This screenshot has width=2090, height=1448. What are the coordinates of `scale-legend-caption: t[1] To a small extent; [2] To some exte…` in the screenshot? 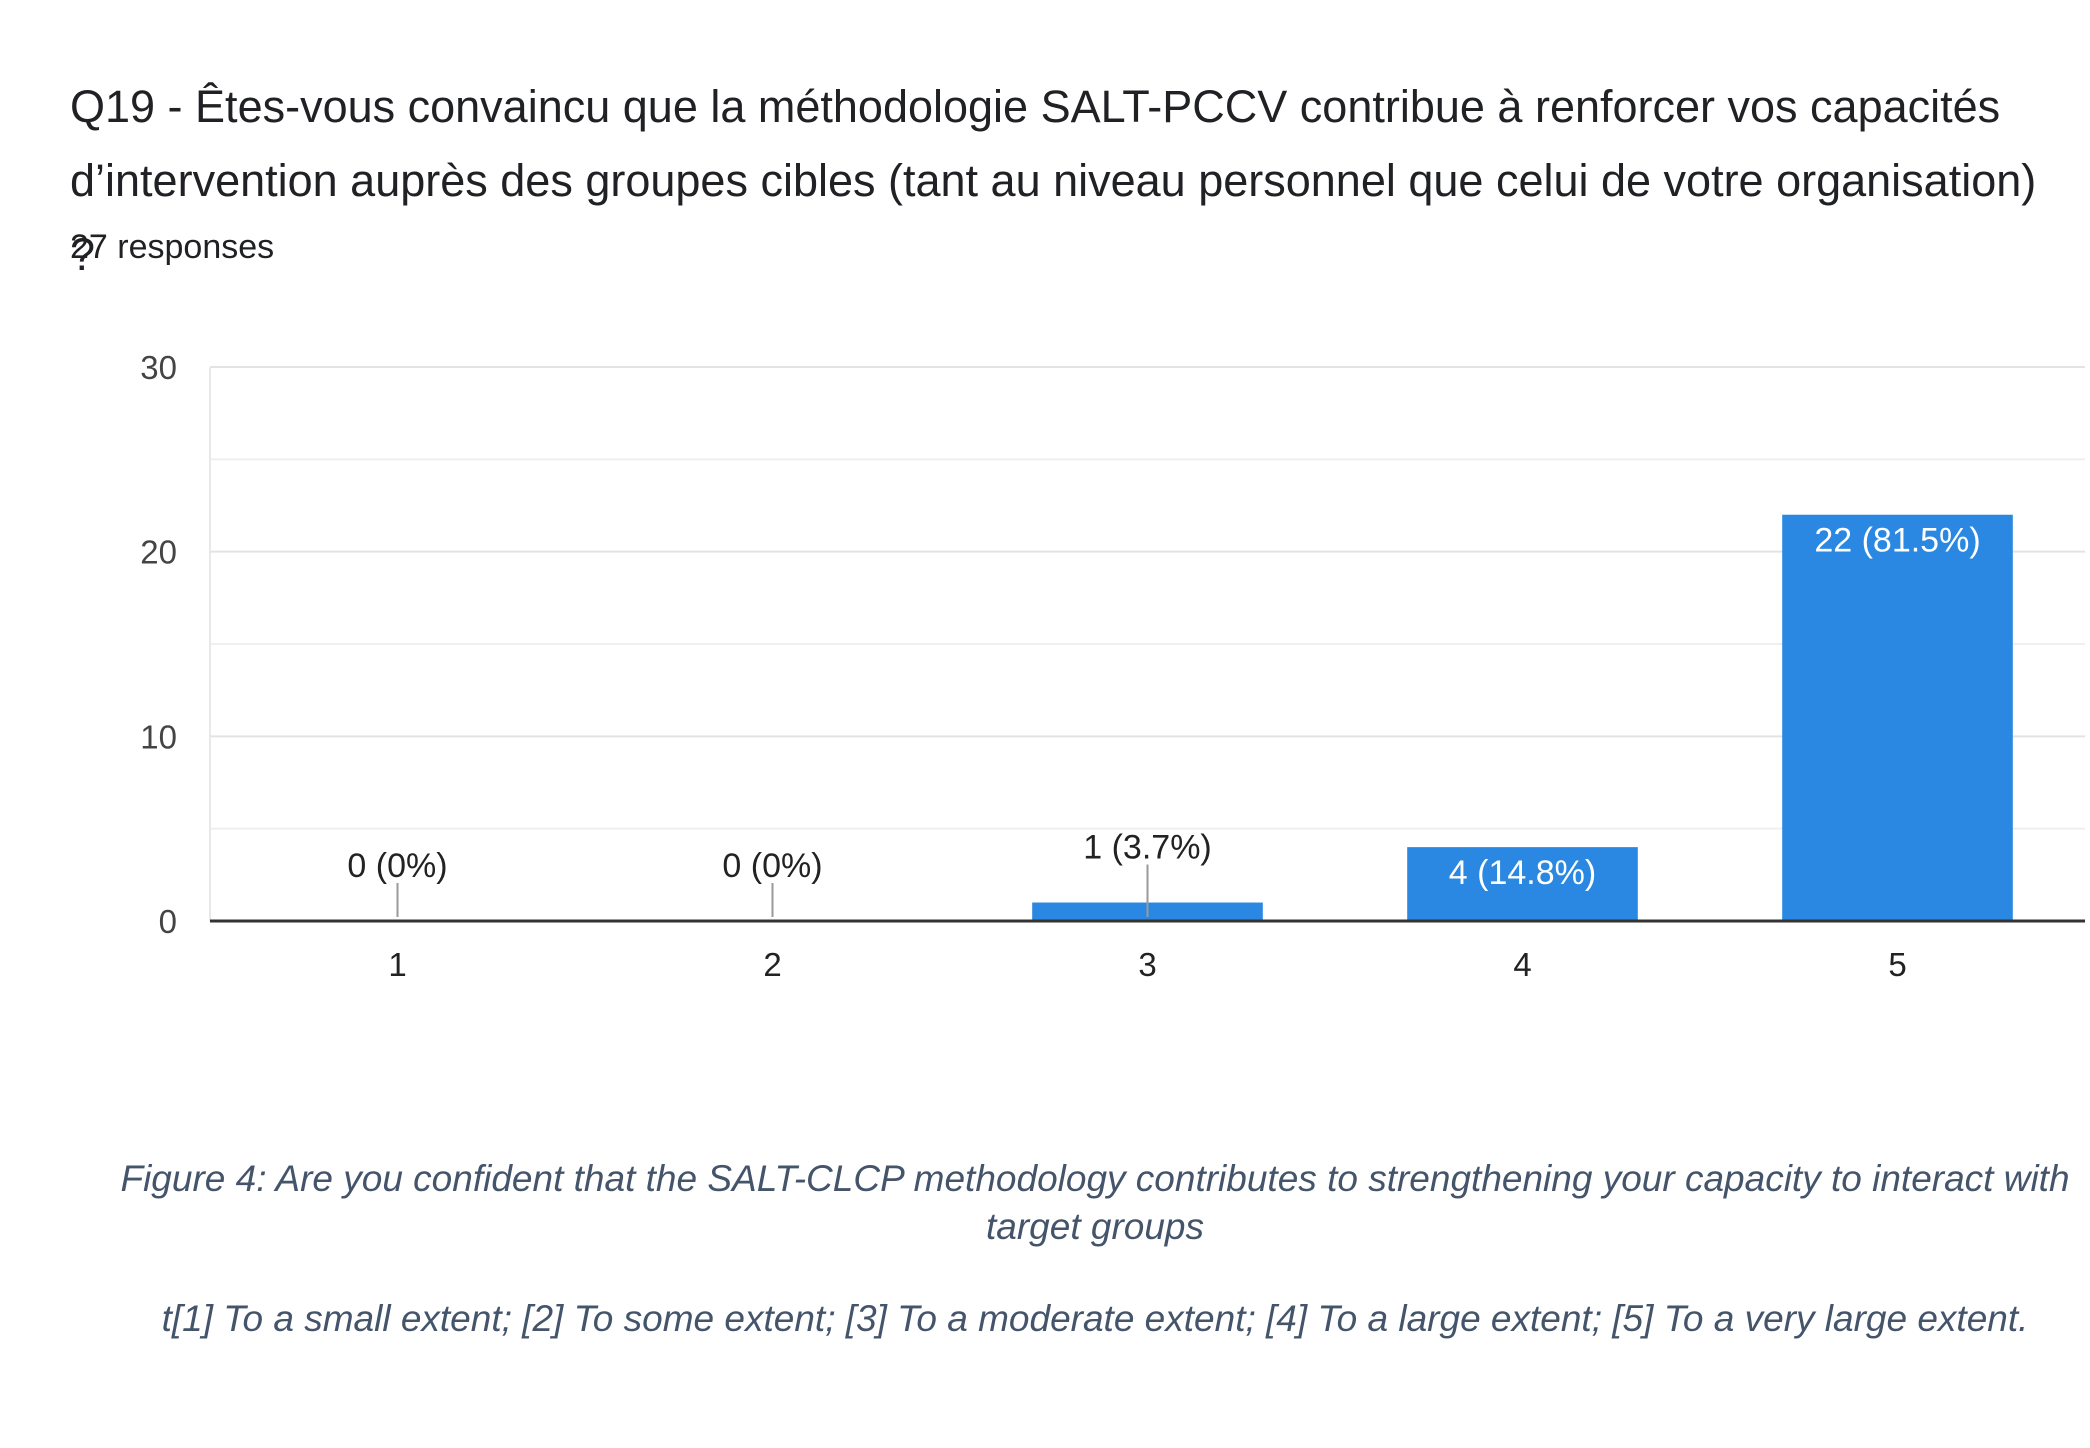 It's located at (1095, 1318).